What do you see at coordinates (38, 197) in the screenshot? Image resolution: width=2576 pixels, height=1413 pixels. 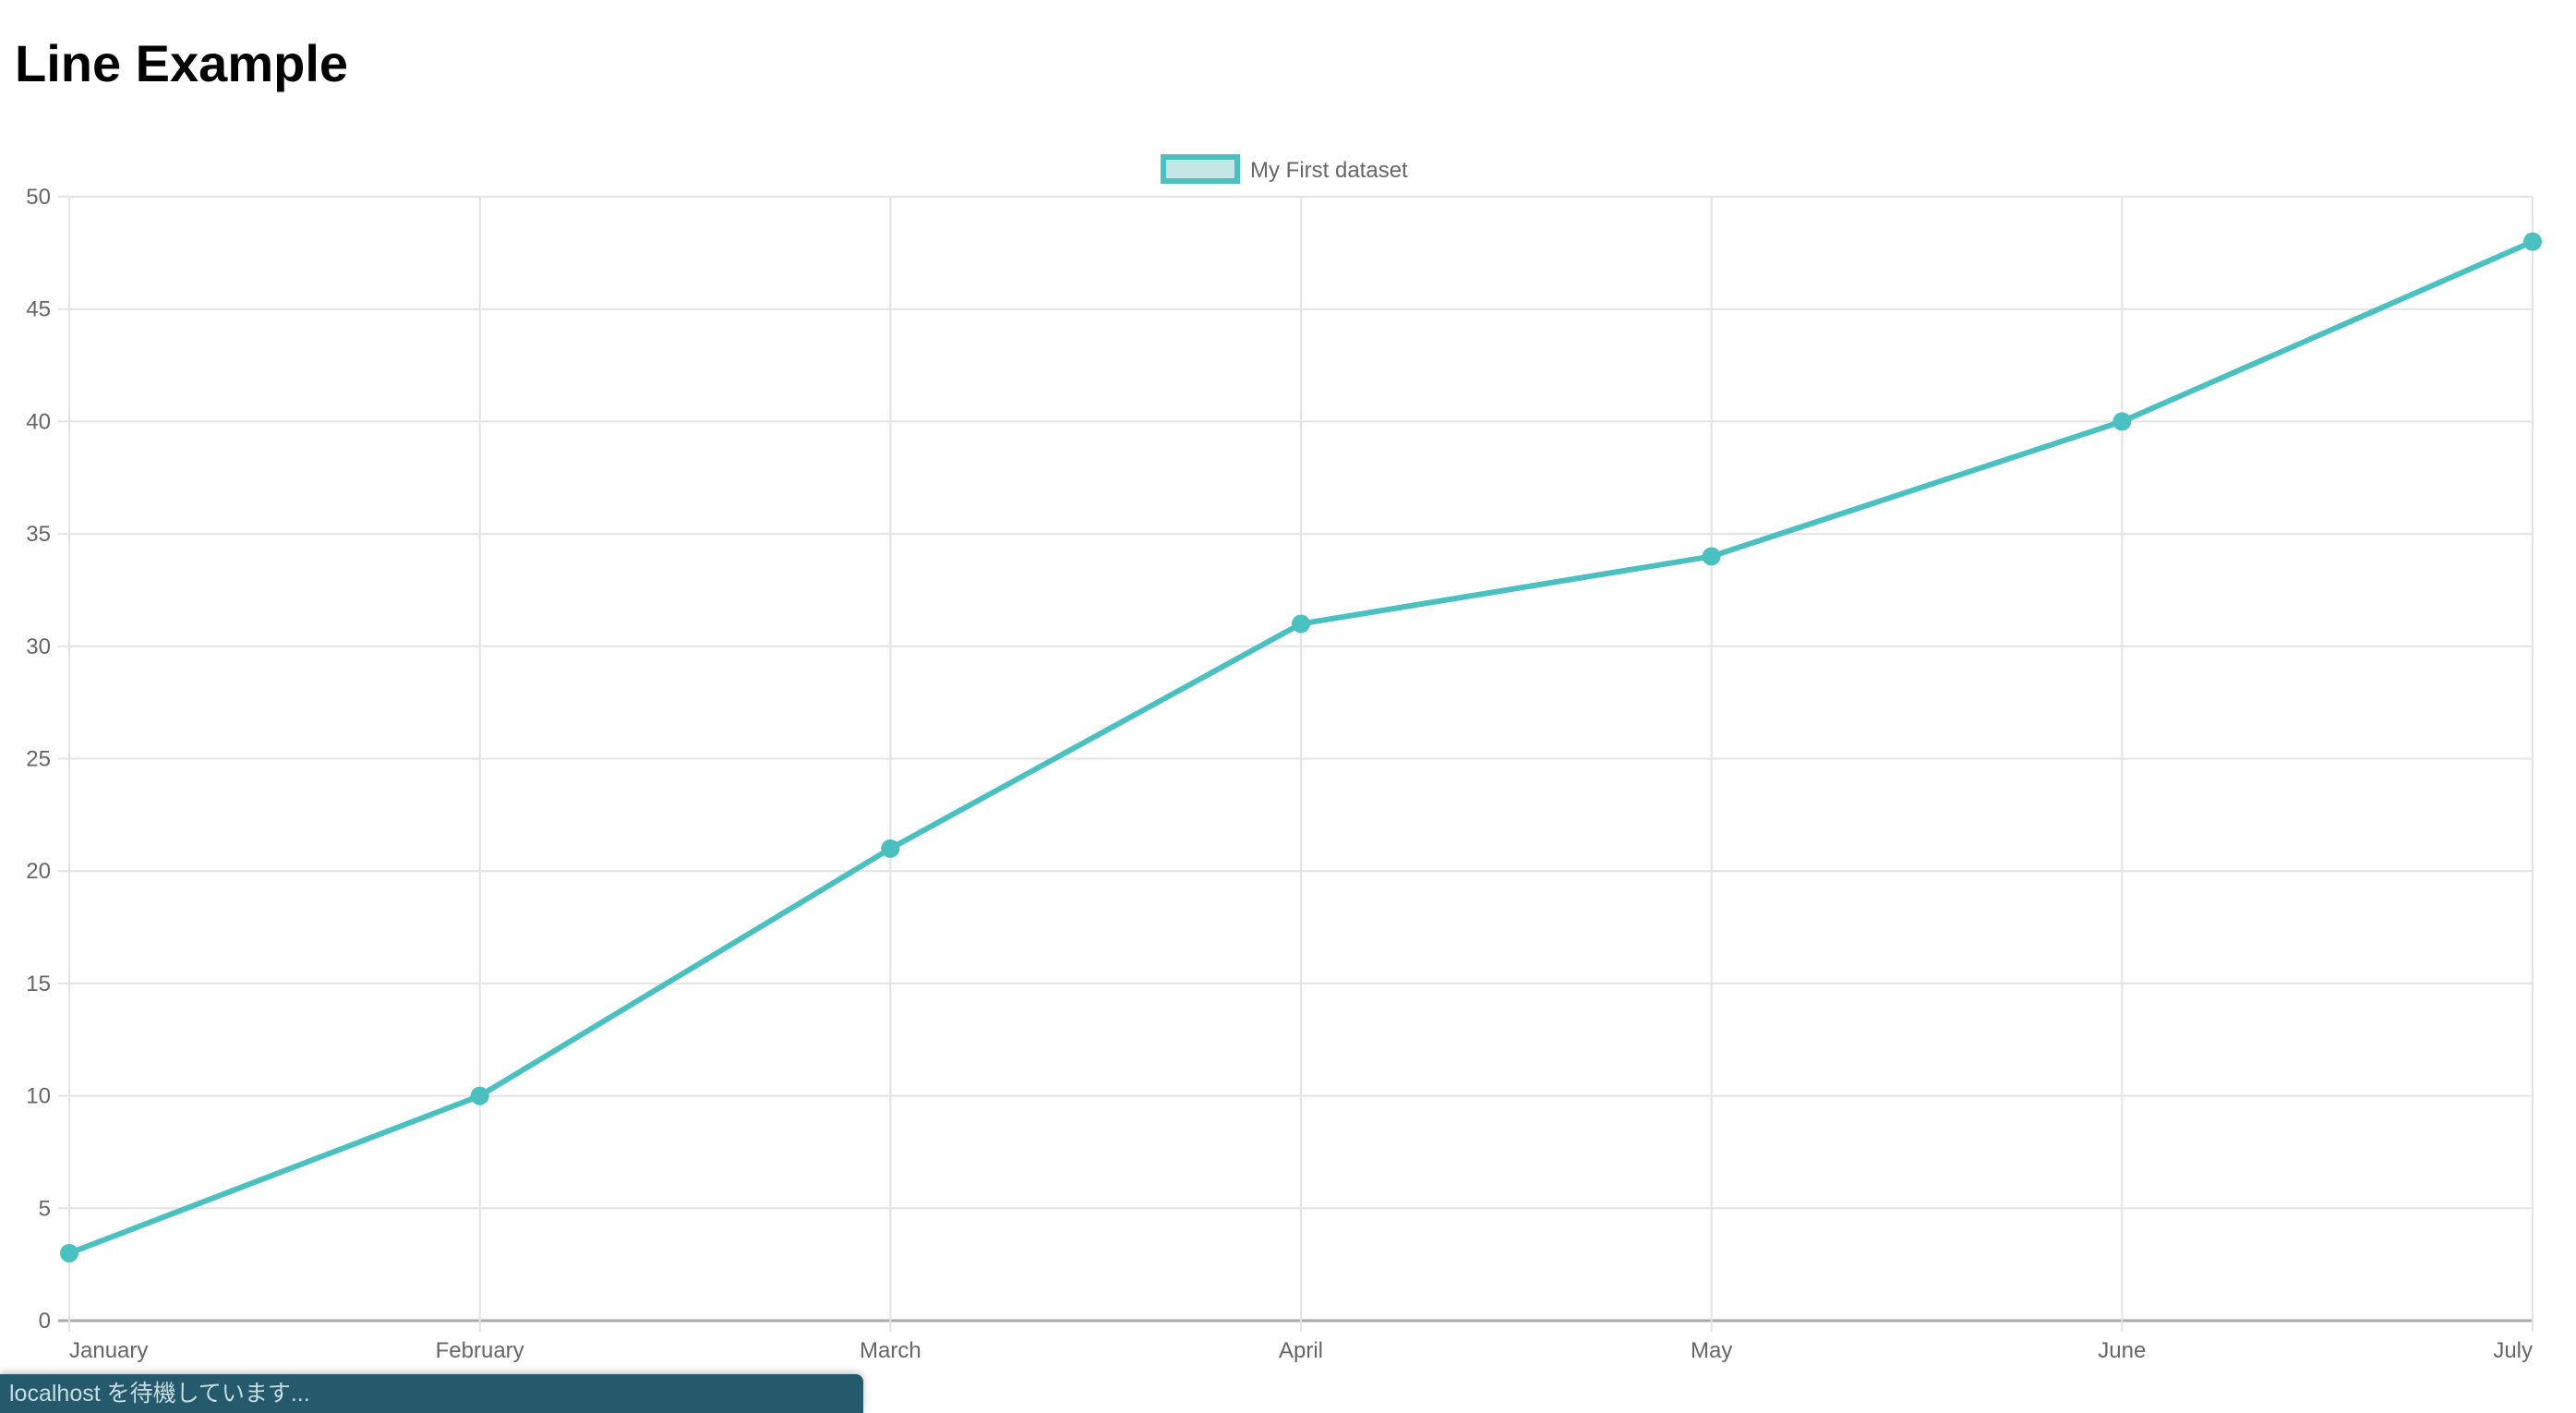 I see `y-tick-label: 50` at bounding box center [38, 197].